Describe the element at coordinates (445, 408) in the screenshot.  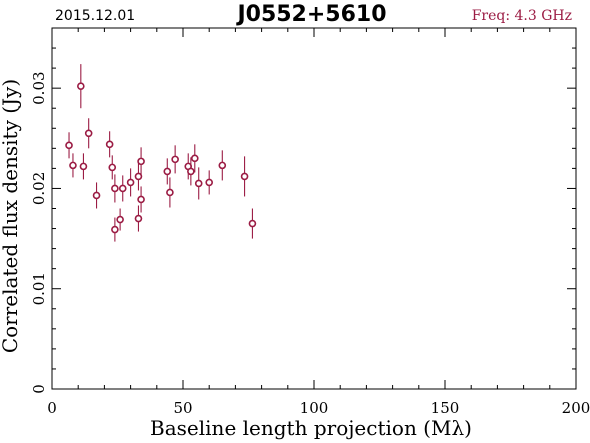
I see `x-tick-label: 150` at that location.